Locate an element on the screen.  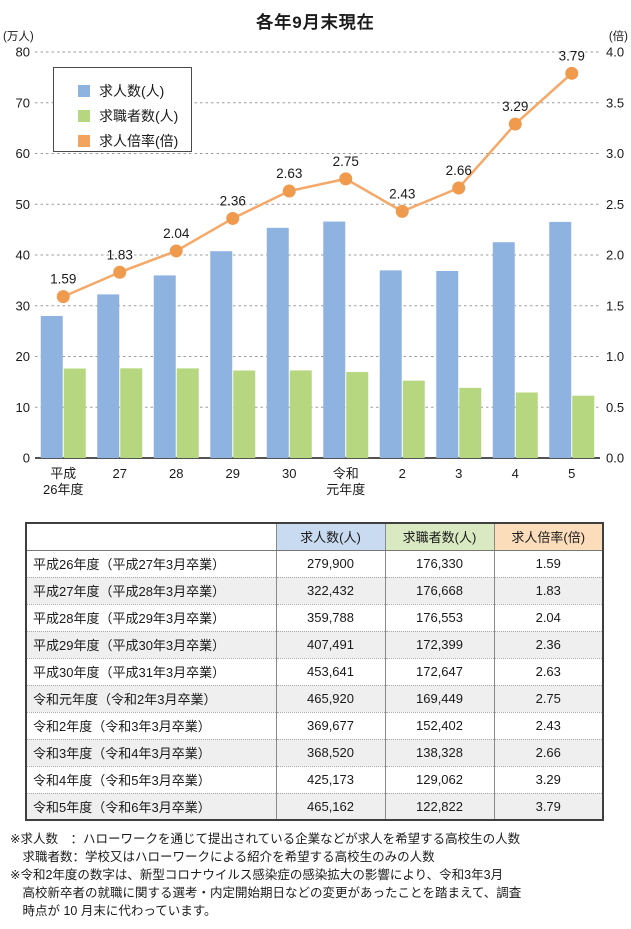
table-cell: 平成26年度（平成27年3月卒業） is located at coordinates (129, 564).